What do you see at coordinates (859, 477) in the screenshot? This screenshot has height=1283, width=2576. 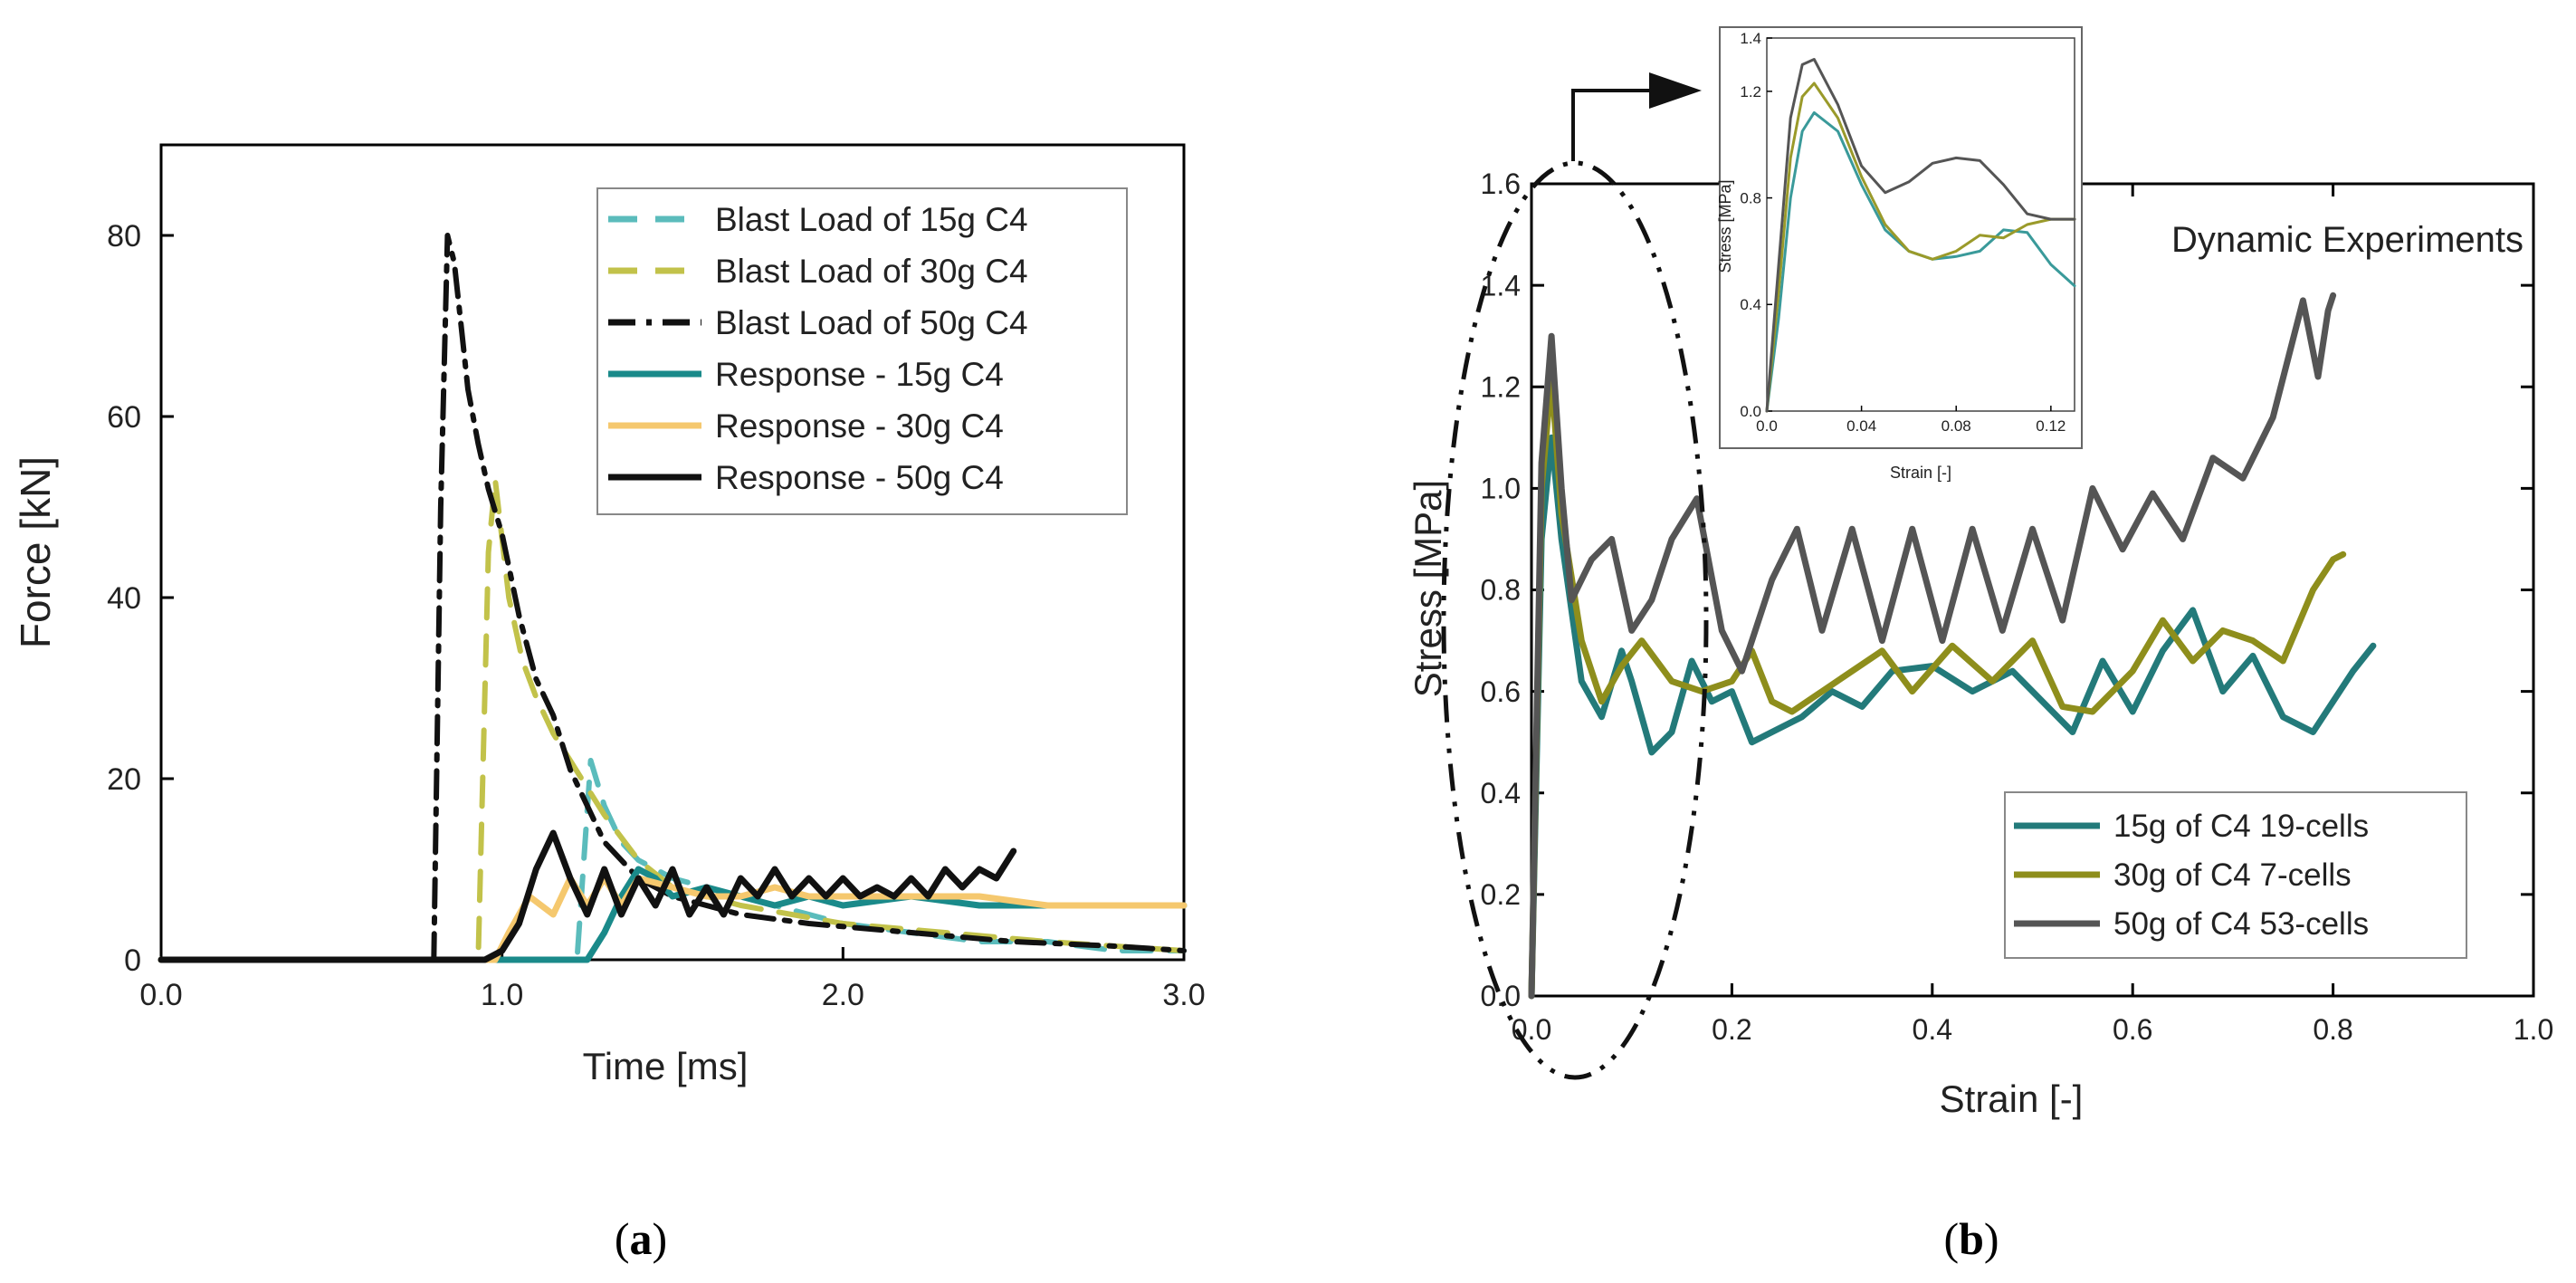 I see `legend-label: Response - 50g C4` at bounding box center [859, 477].